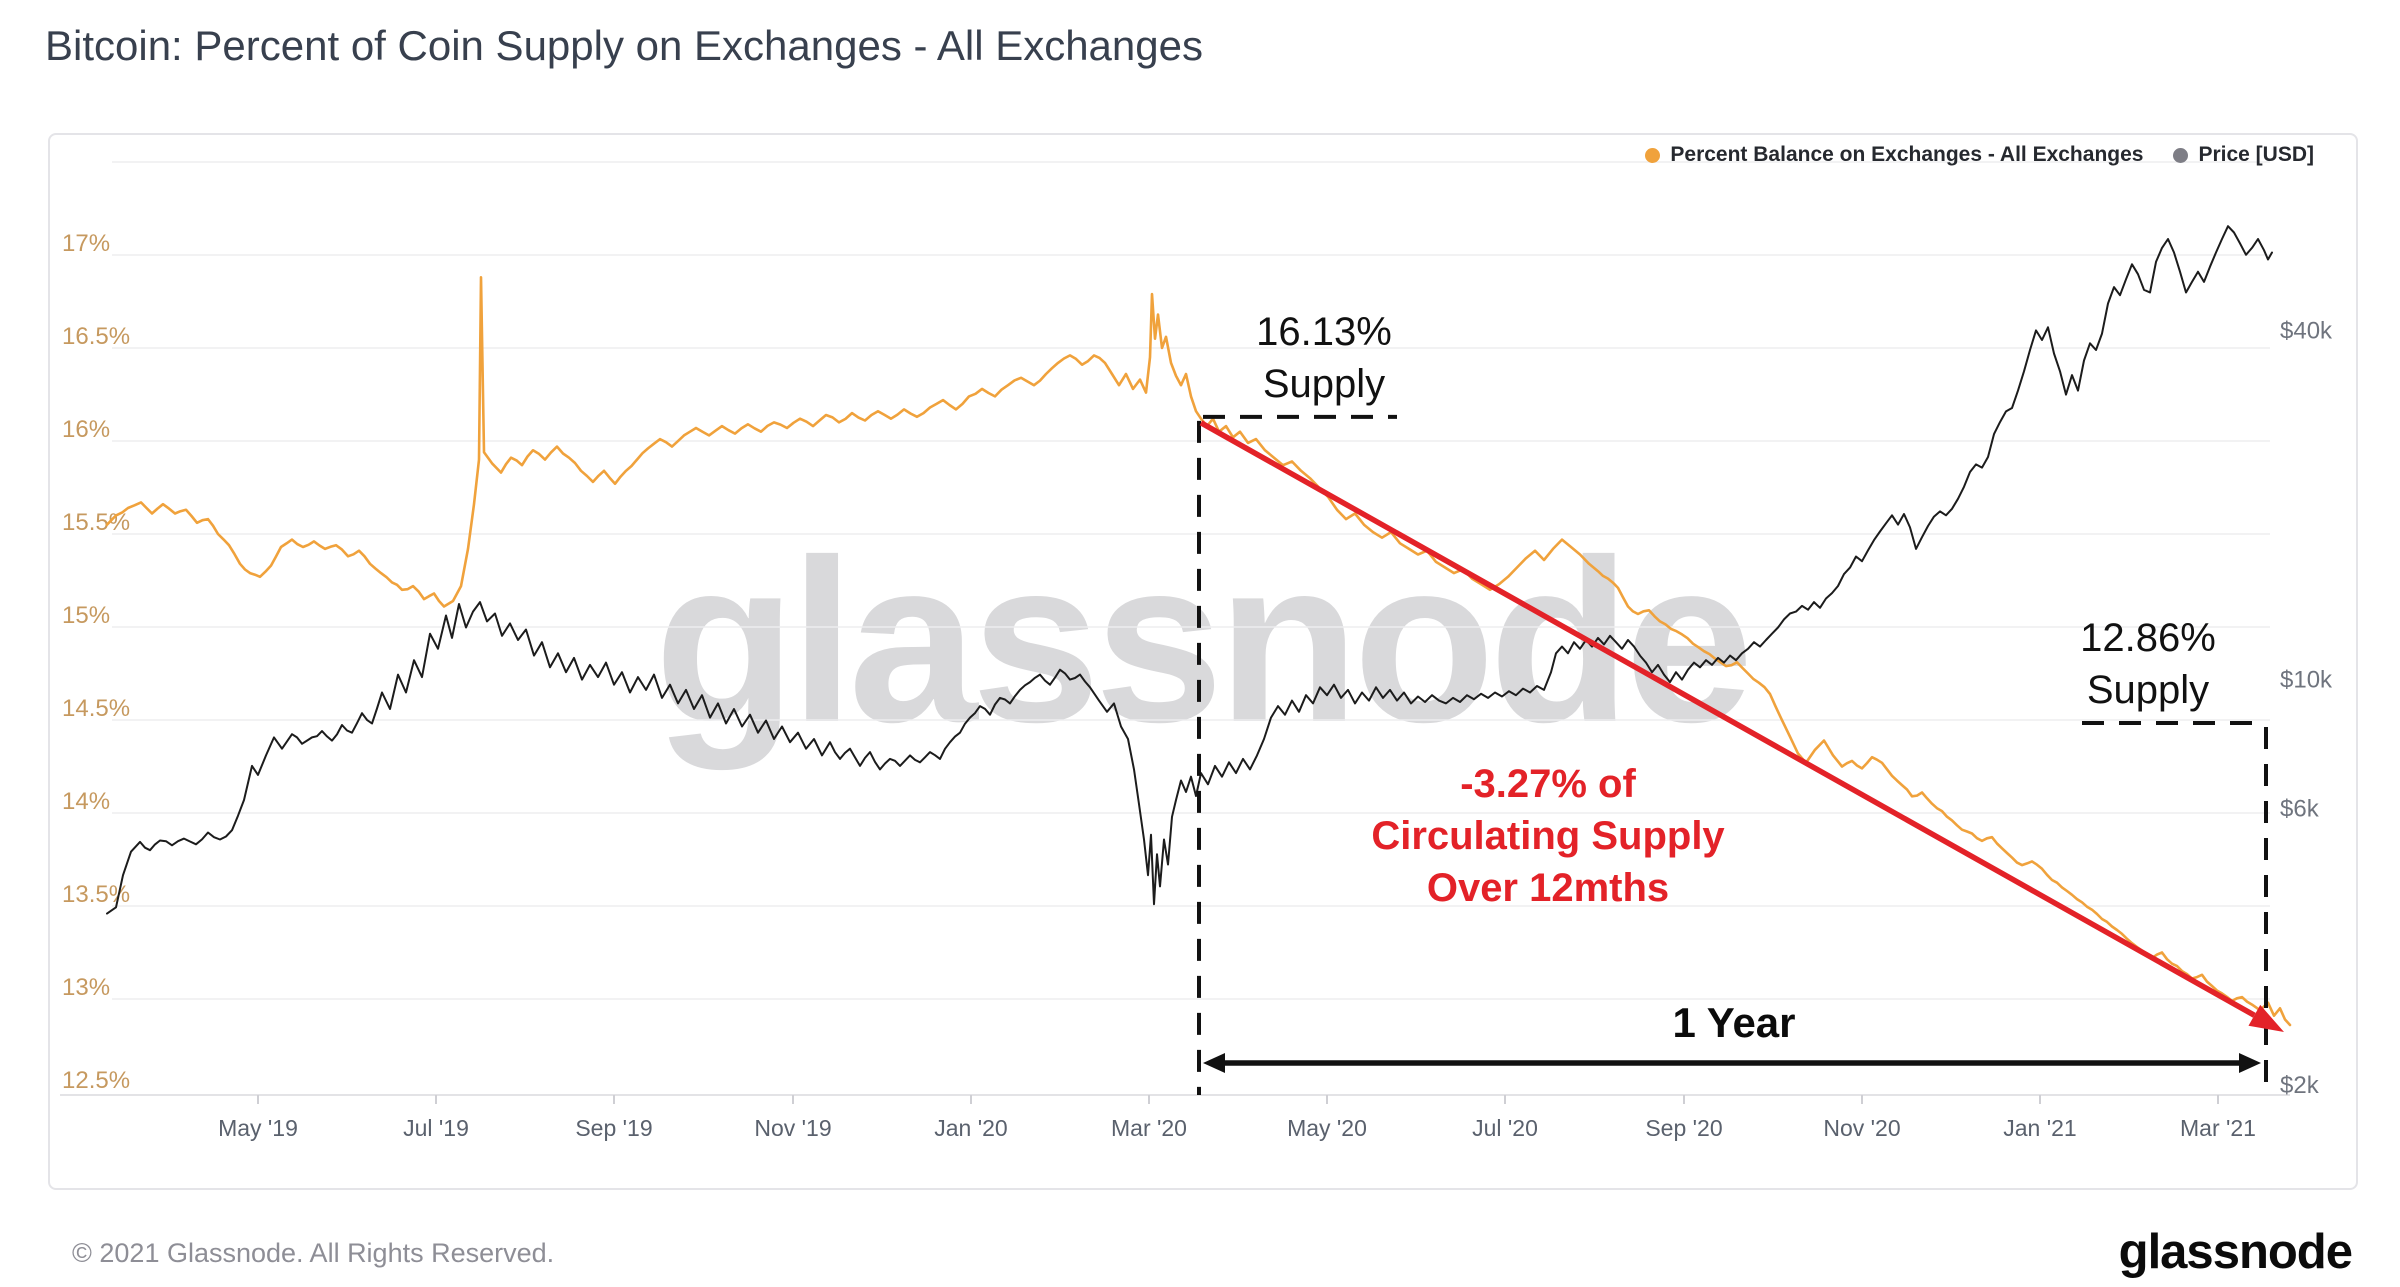 This screenshot has height=1287, width=2400. I want to click on y-axis-left-tick-label: 12.5%, so click(96, 1080).